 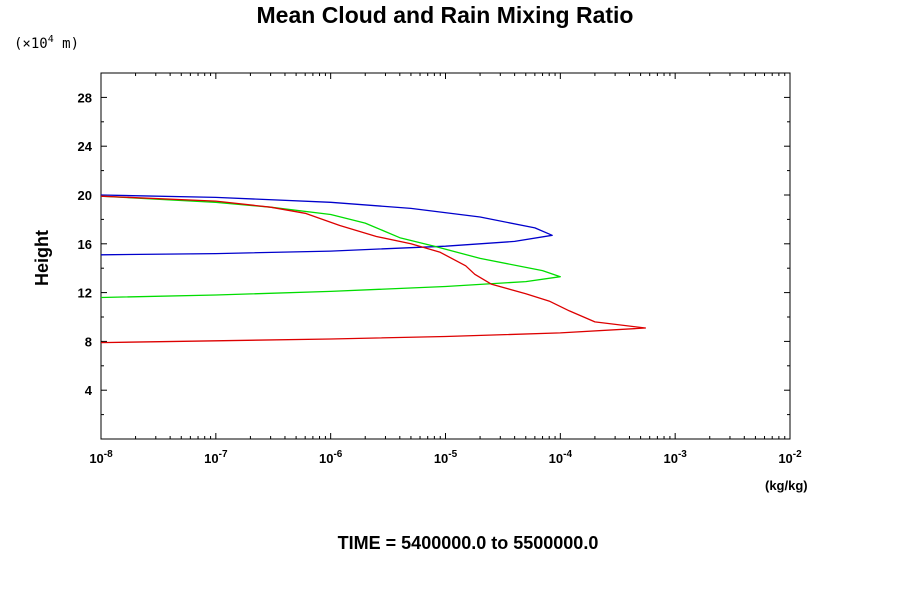 What do you see at coordinates (216, 457) in the screenshot?
I see `x-tick-label: 10⁻⁷` at bounding box center [216, 457].